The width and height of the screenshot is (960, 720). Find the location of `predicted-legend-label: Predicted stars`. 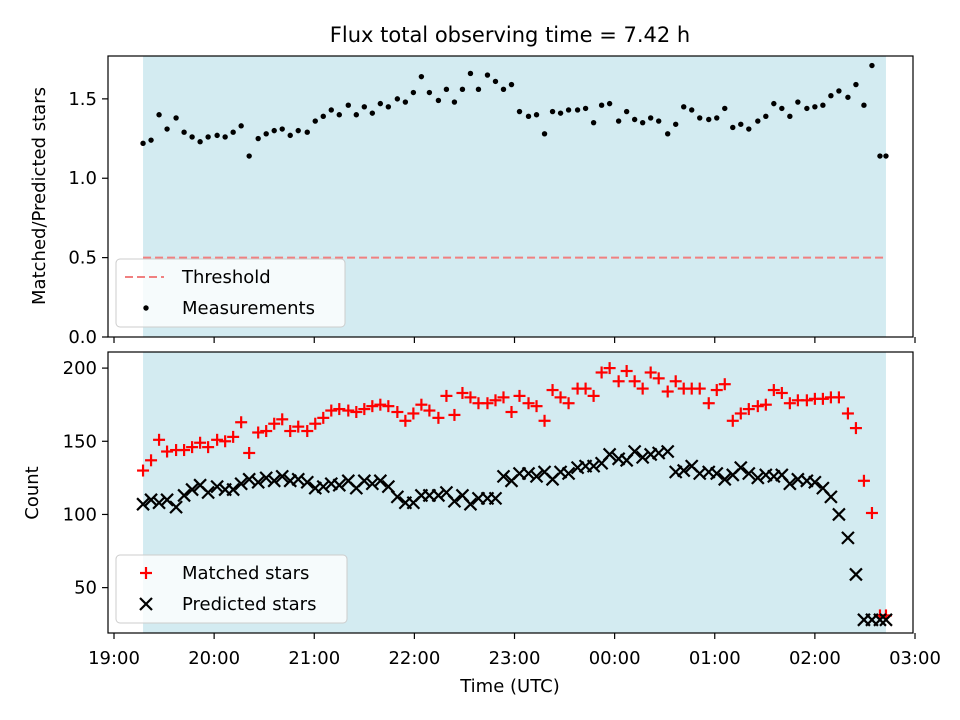

predicted-legend-label: Predicted stars is located at coordinates (249, 604).